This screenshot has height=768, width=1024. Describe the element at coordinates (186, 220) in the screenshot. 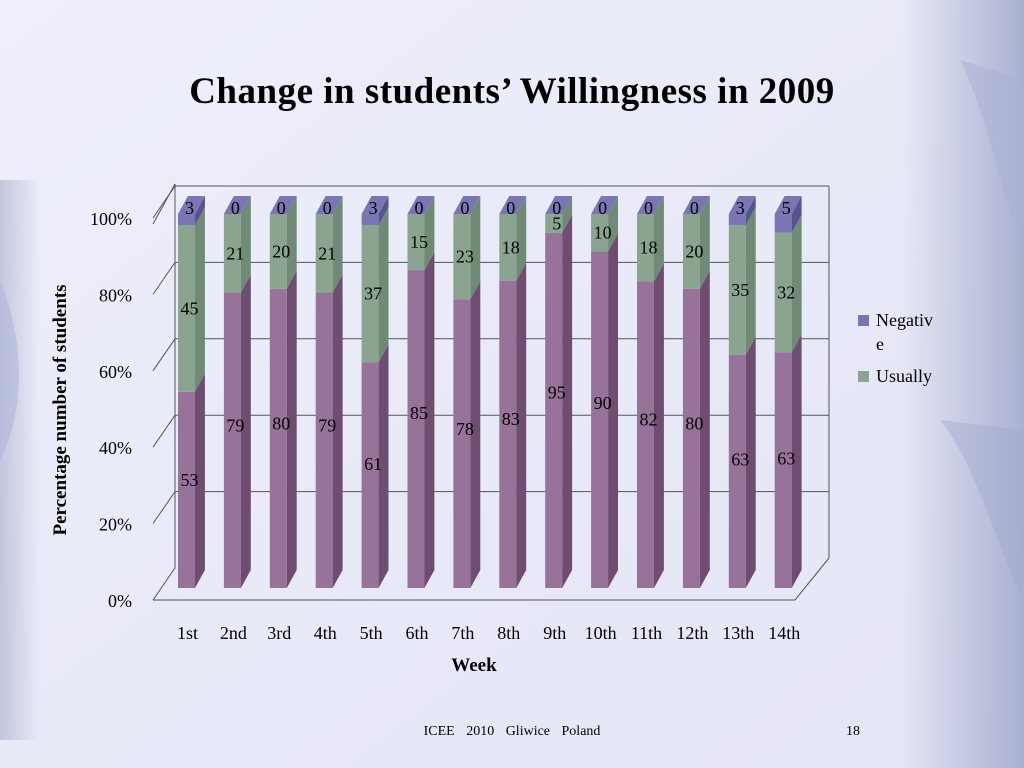

I see `bar-segment-negative` at that location.